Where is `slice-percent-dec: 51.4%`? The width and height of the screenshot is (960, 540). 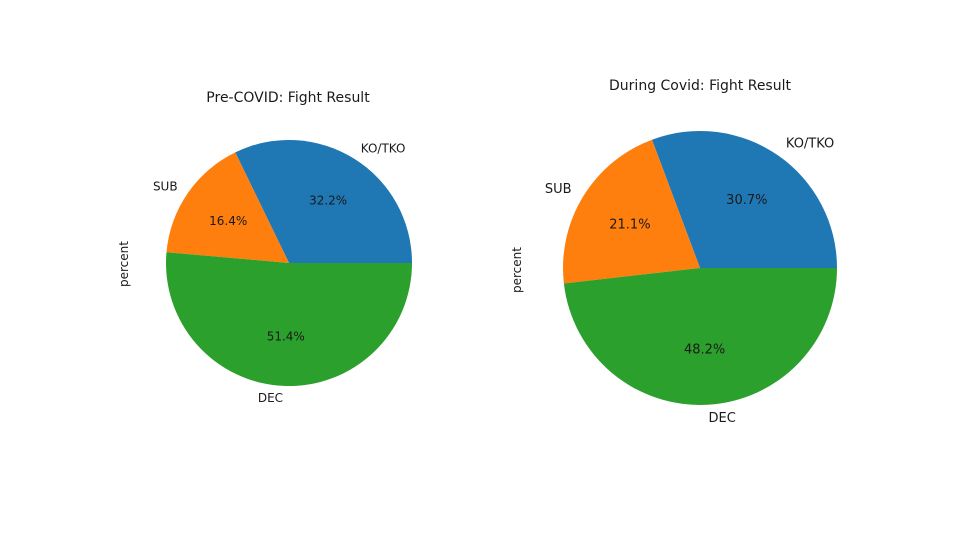 slice-percent-dec: 51.4% is located at coordinates (286, 337).